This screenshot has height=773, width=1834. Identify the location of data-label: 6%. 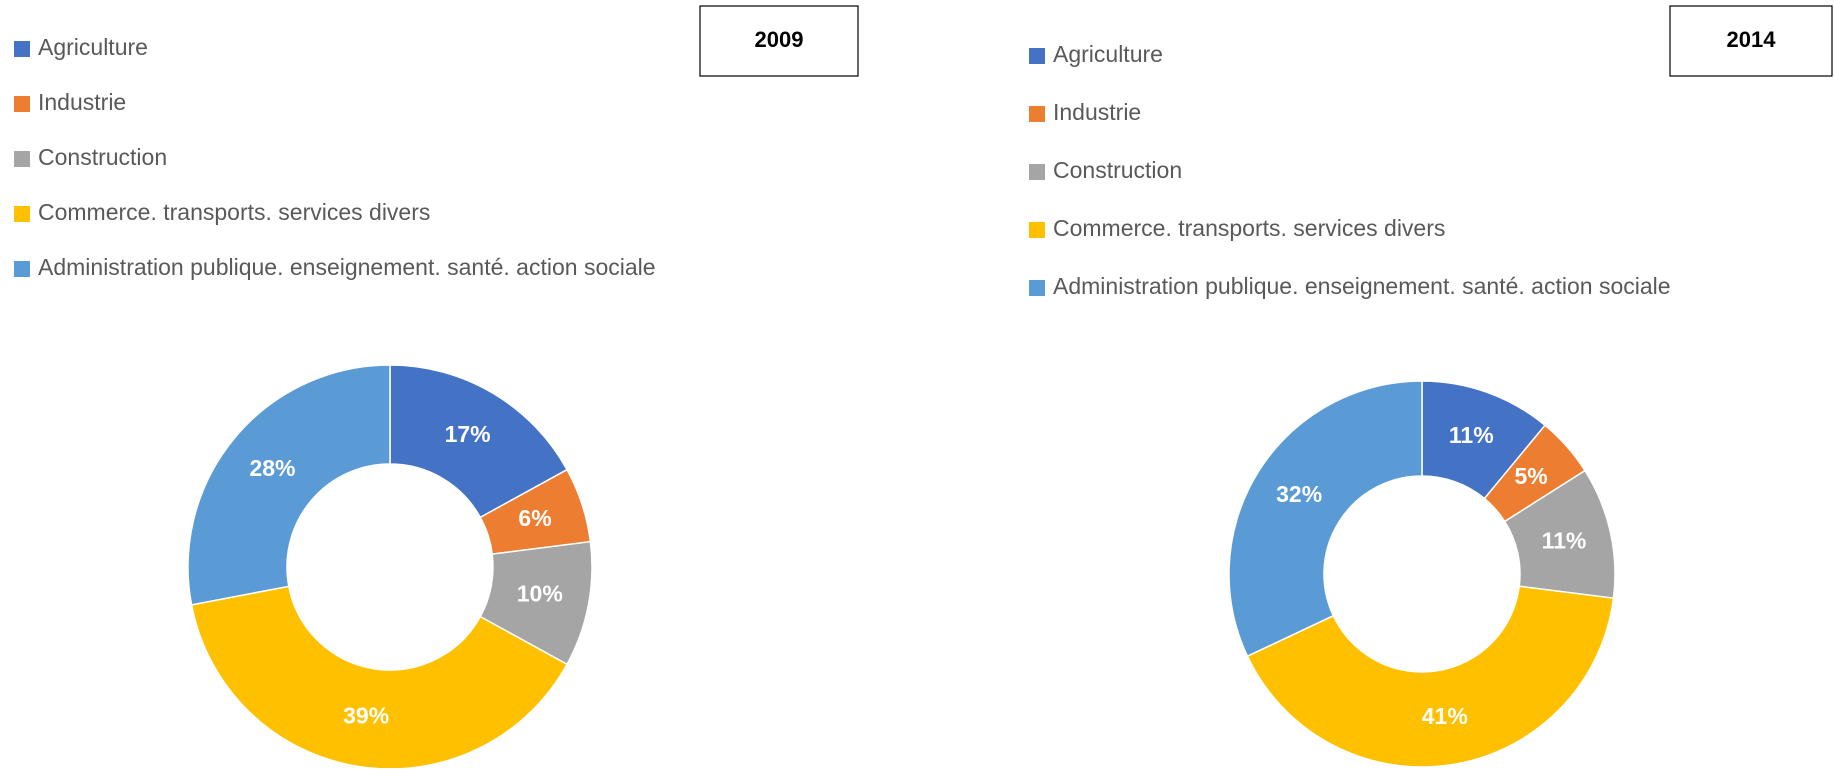
(534, 518).